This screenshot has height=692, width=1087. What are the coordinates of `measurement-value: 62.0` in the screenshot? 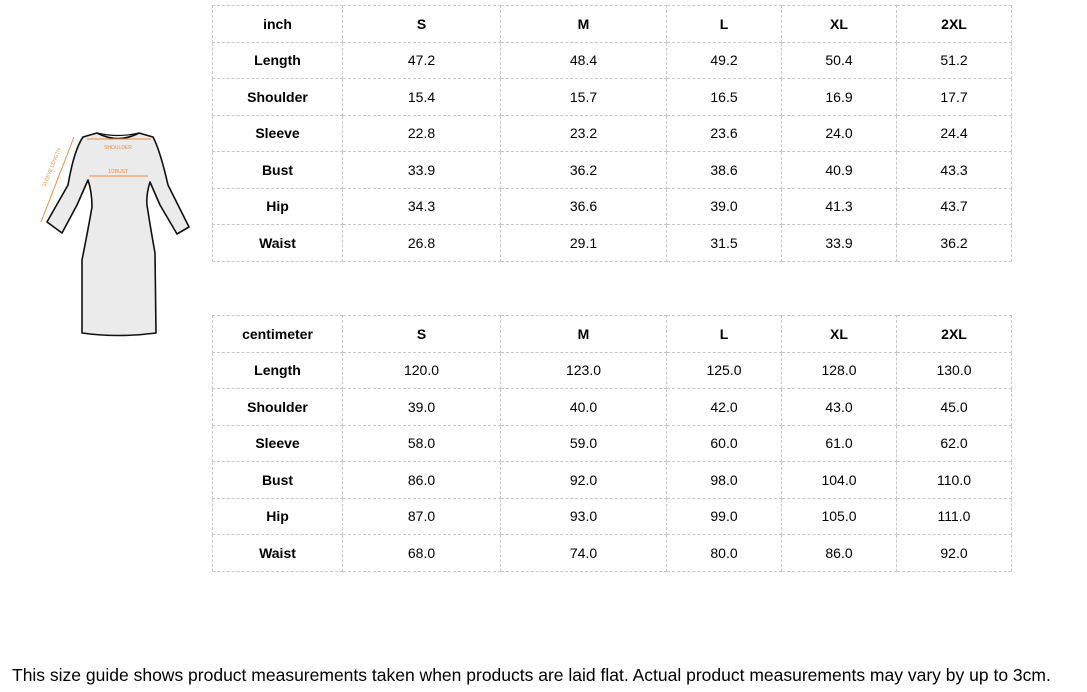 It's located at (954, 443).